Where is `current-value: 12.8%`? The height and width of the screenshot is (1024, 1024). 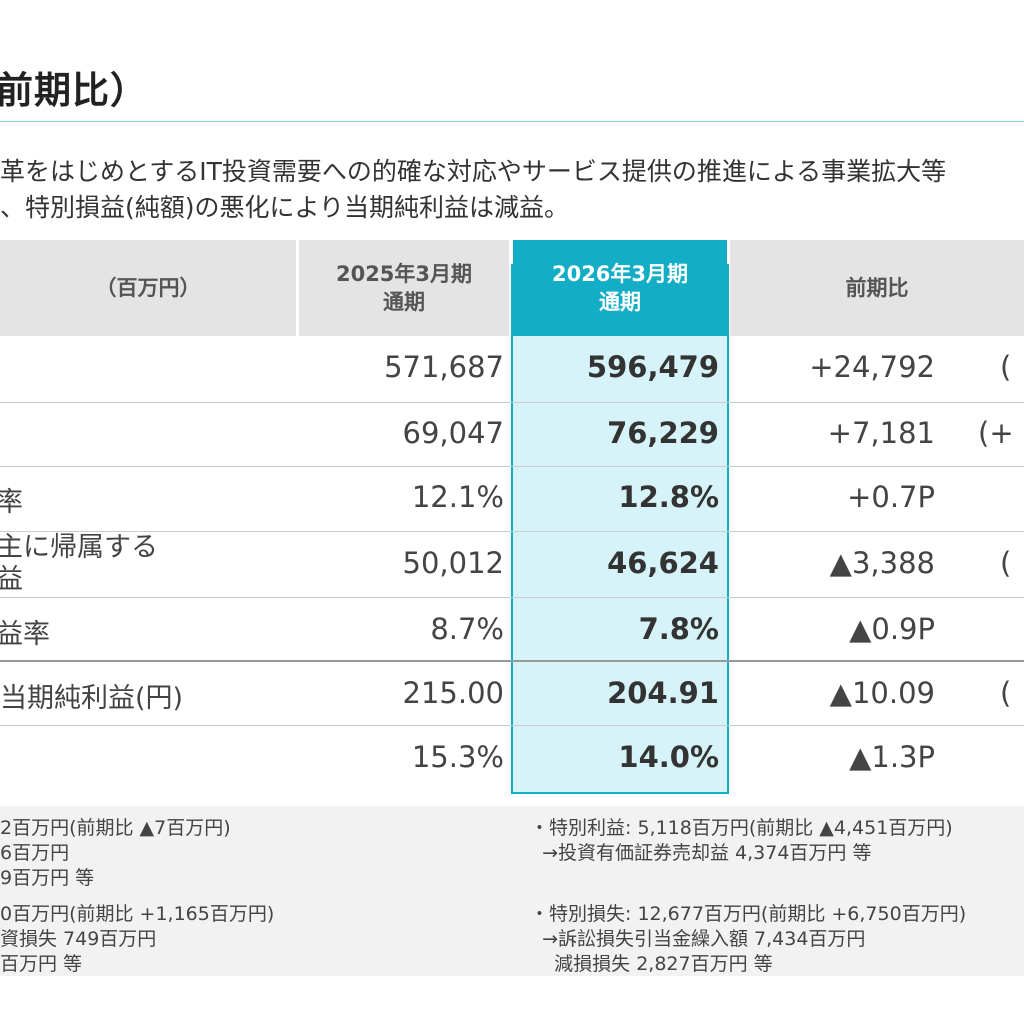 current-value: 12.8% is located at coordinates (668, 497).